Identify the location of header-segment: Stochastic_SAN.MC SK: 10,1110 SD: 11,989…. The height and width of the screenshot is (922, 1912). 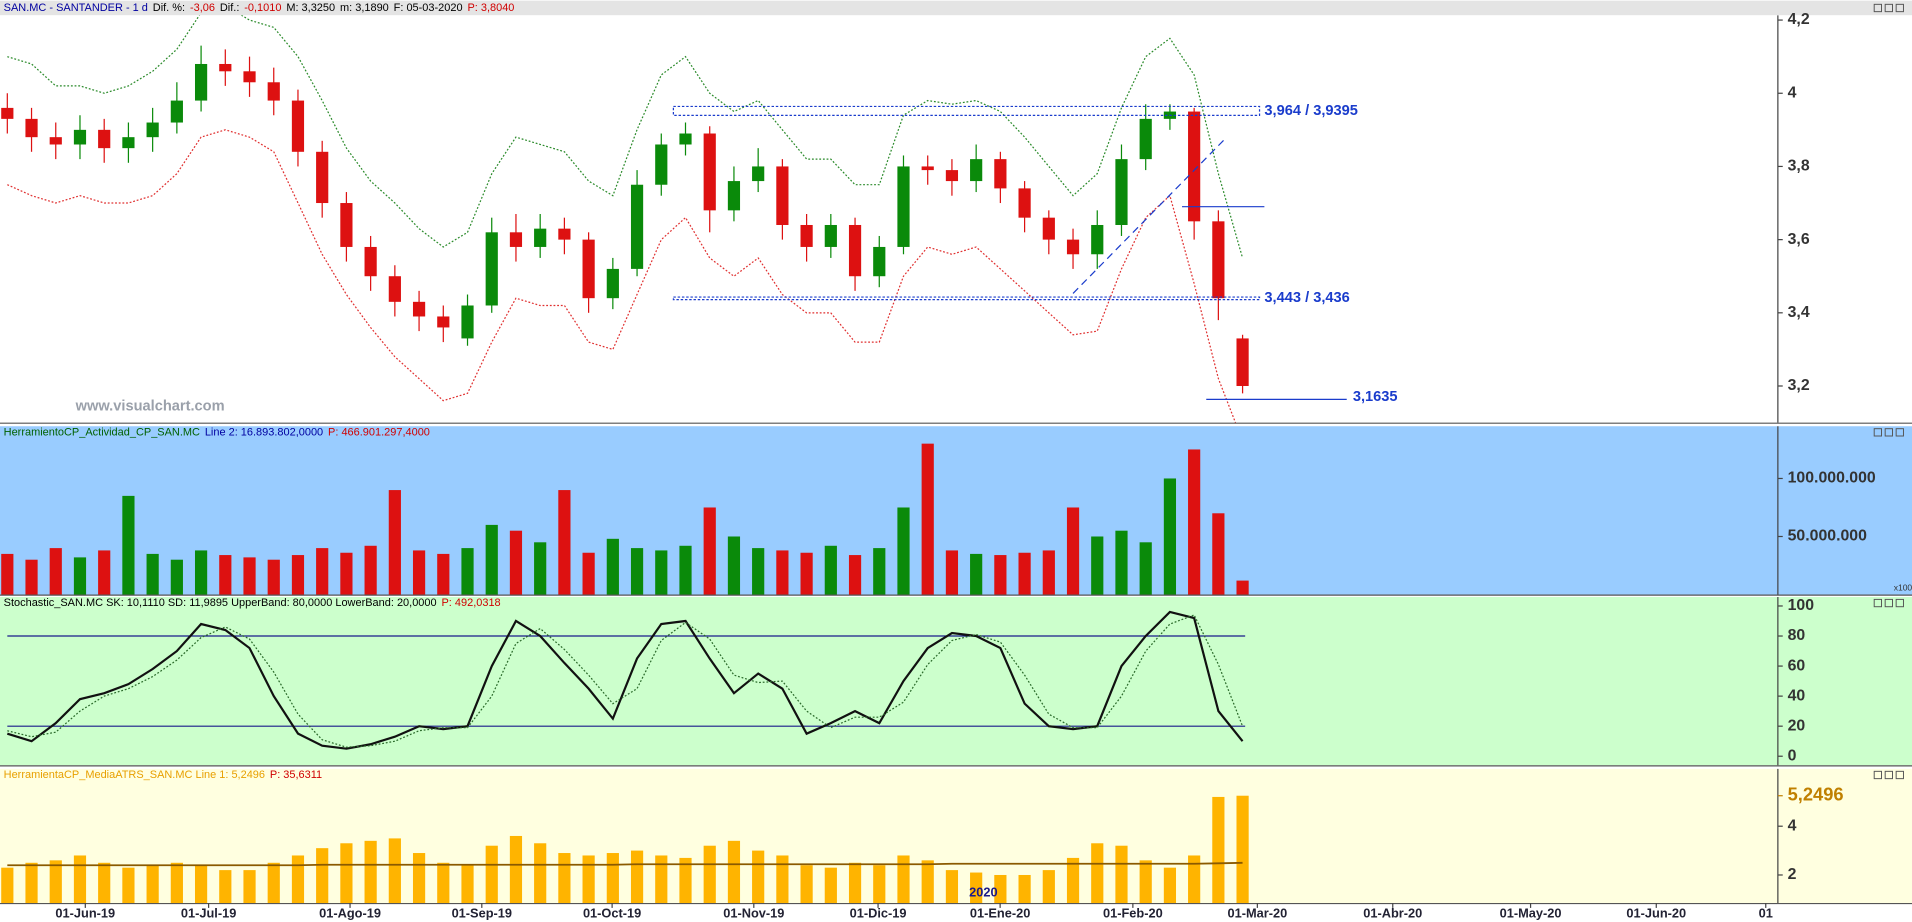
(220, 603).